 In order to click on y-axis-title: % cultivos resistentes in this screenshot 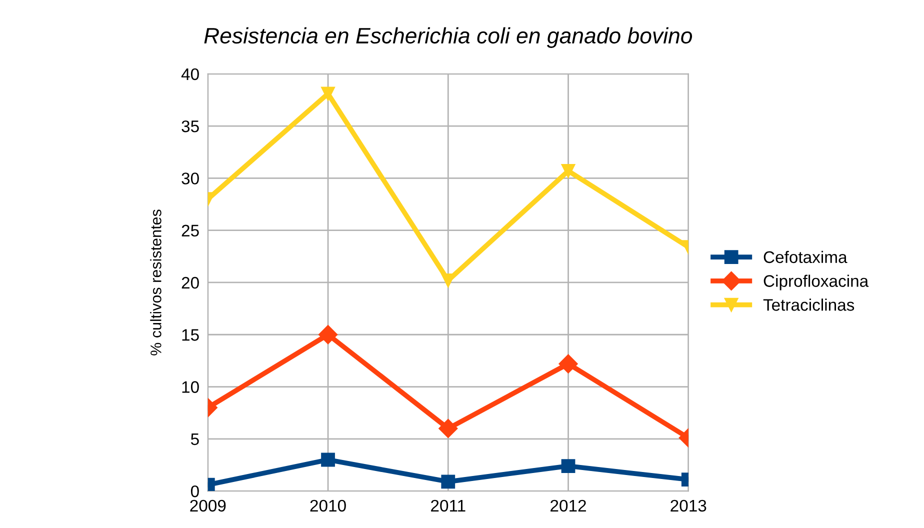, I will do `click(156, 283)`.